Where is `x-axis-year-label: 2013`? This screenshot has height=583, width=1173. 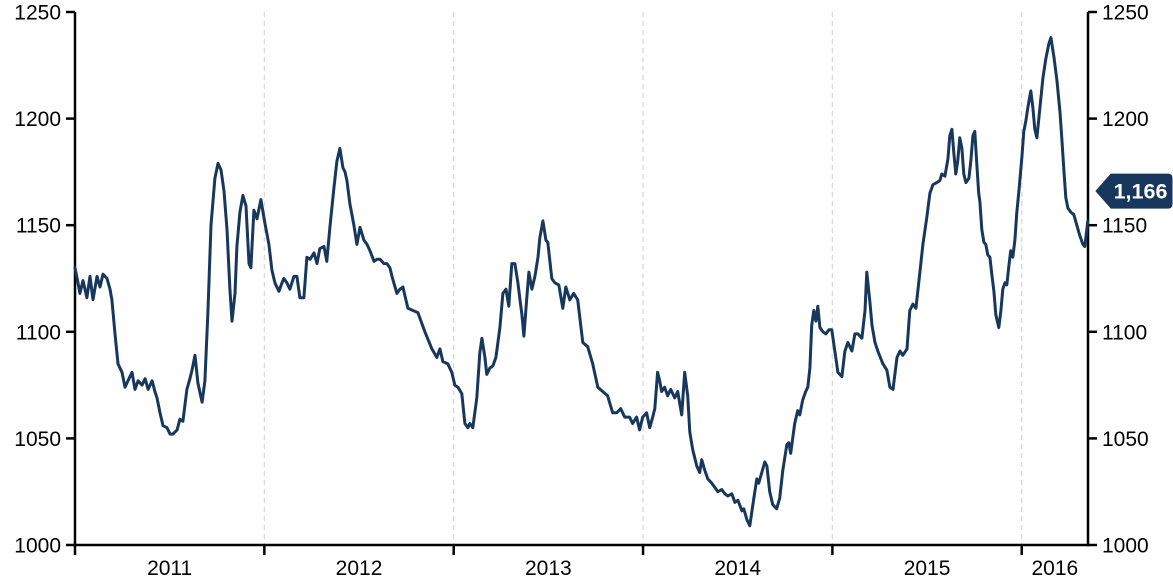 x-axis-year-label: 2013 is located at coordinates (548, 568).